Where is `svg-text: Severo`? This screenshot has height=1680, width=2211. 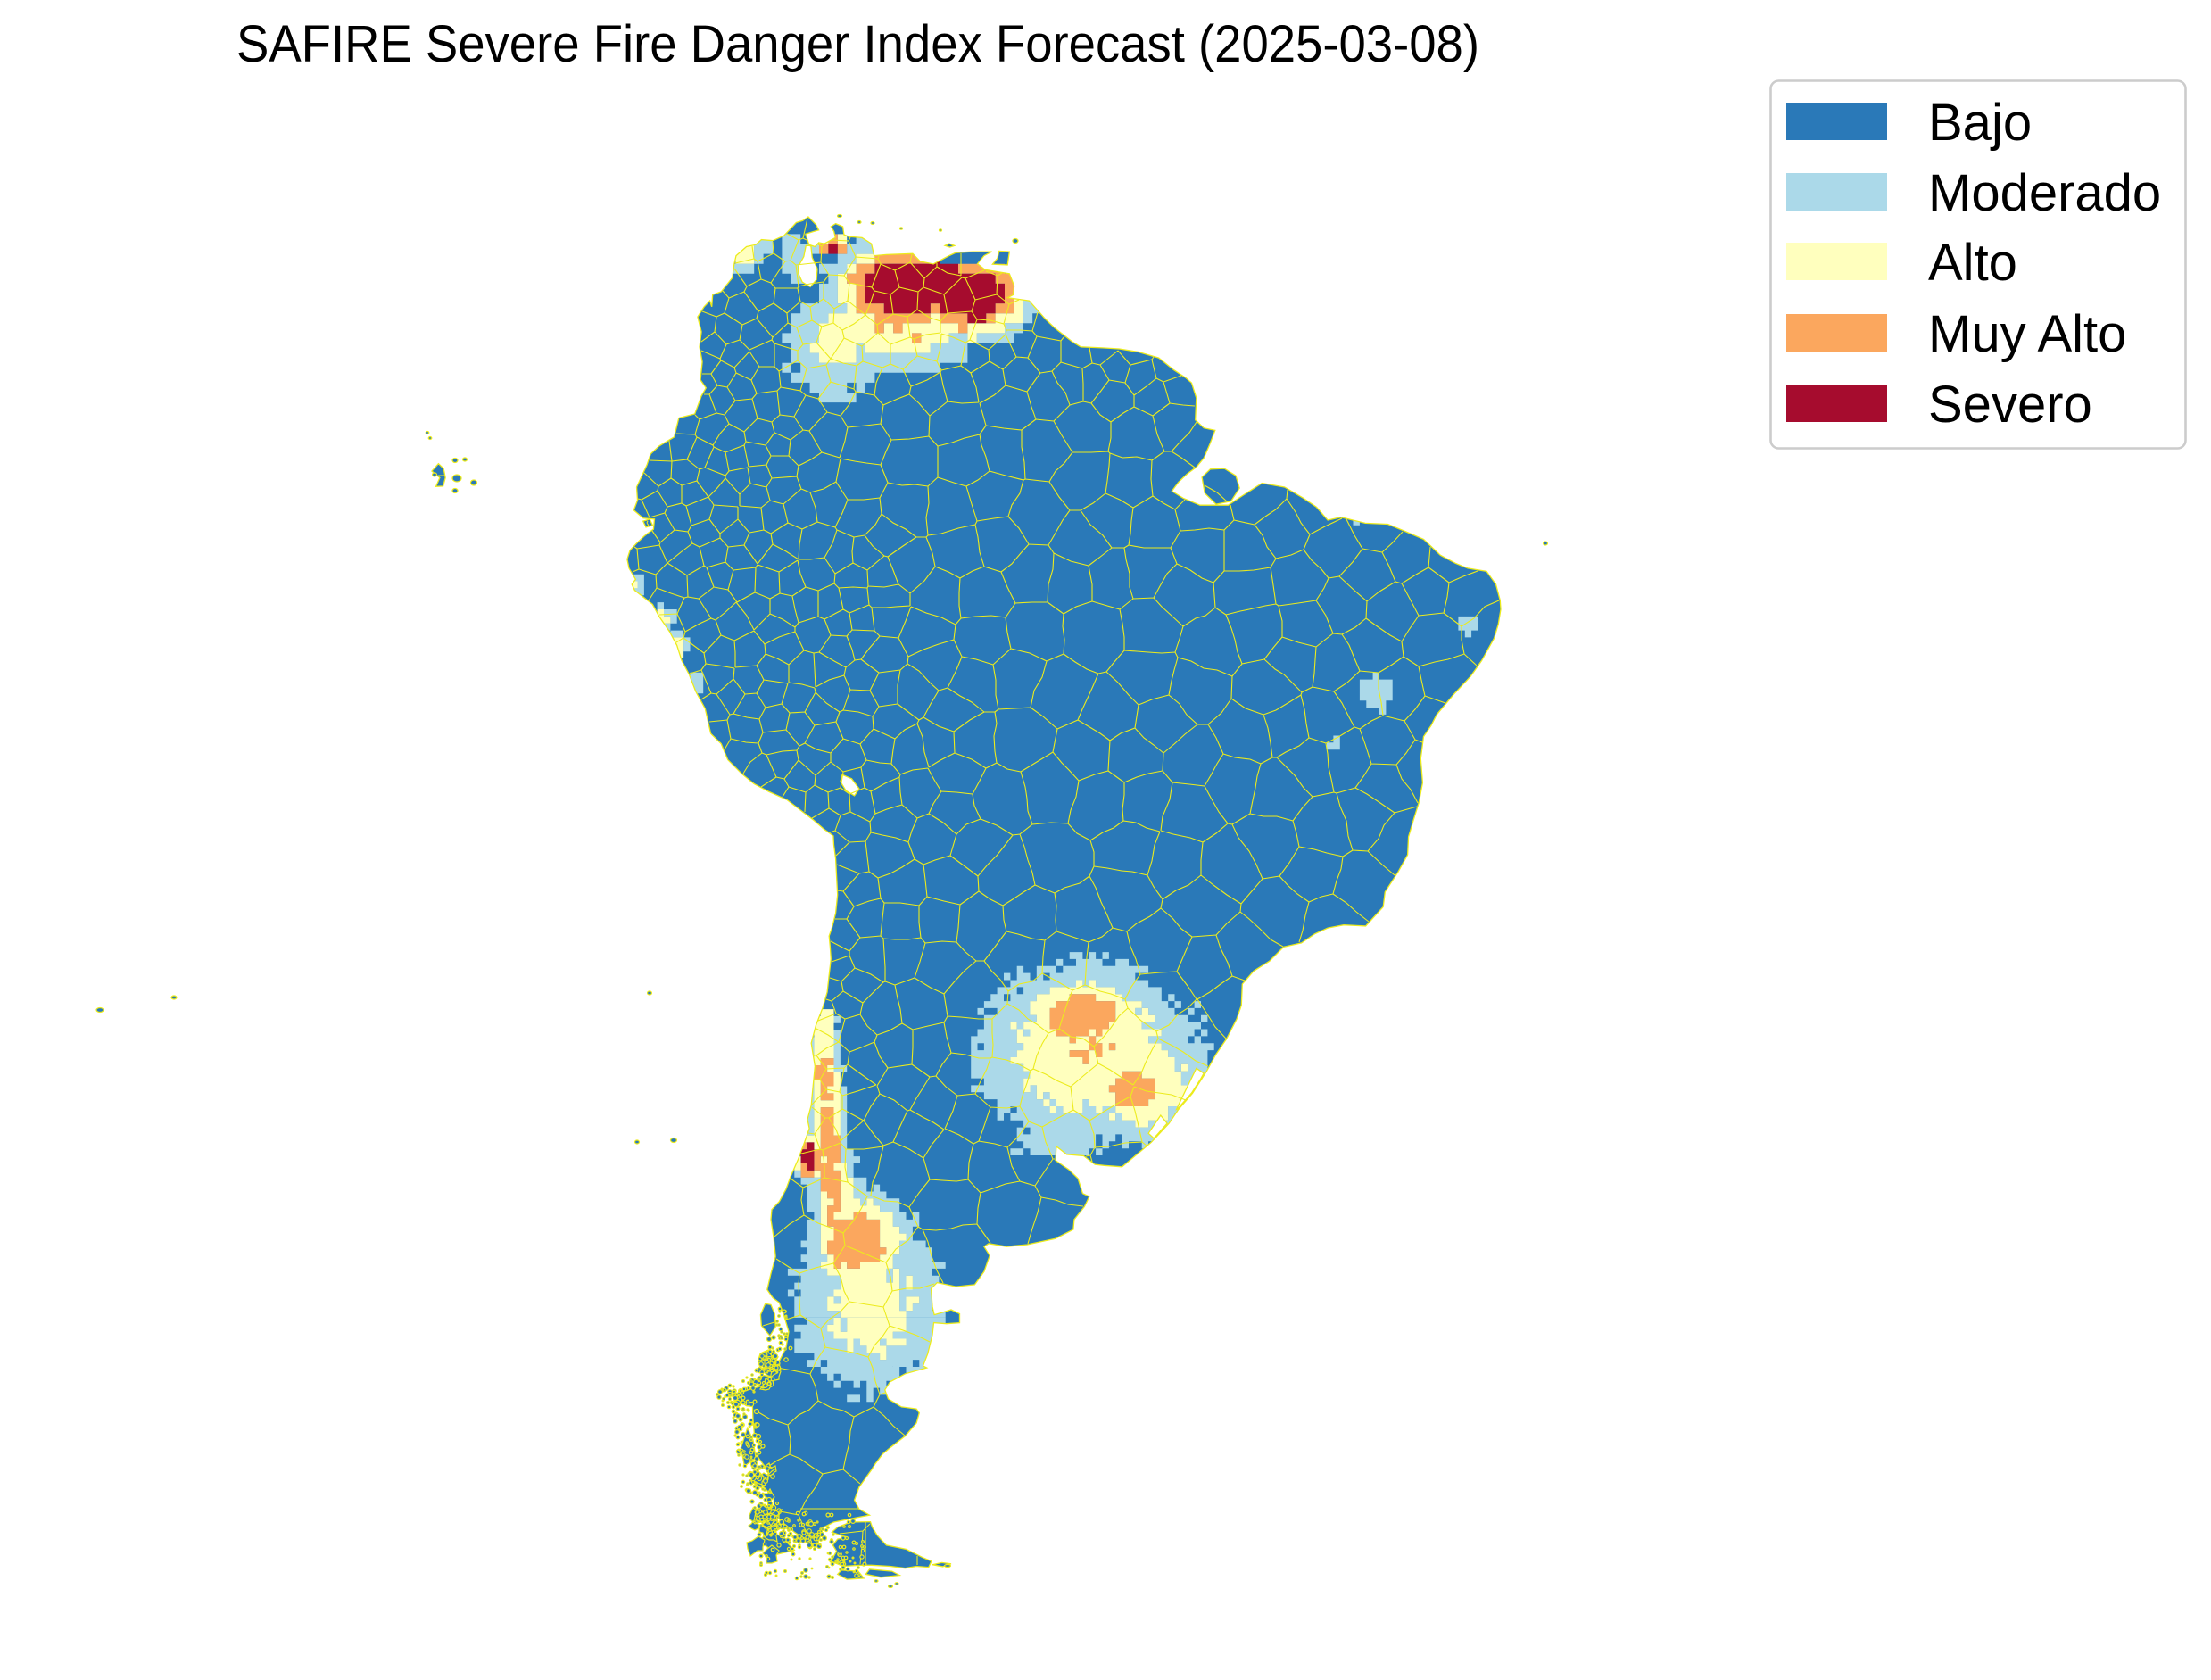 svg-text: Severo is located at coordinates (2010, 405).